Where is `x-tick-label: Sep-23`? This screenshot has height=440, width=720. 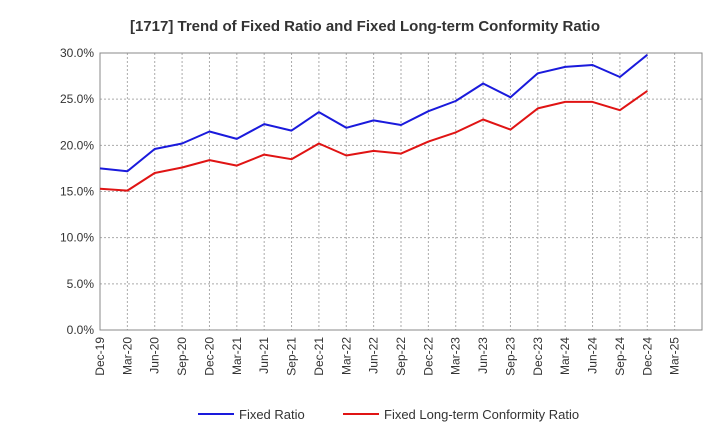
x-tick-label: Sep-23 is located at coordinates (510, 356).